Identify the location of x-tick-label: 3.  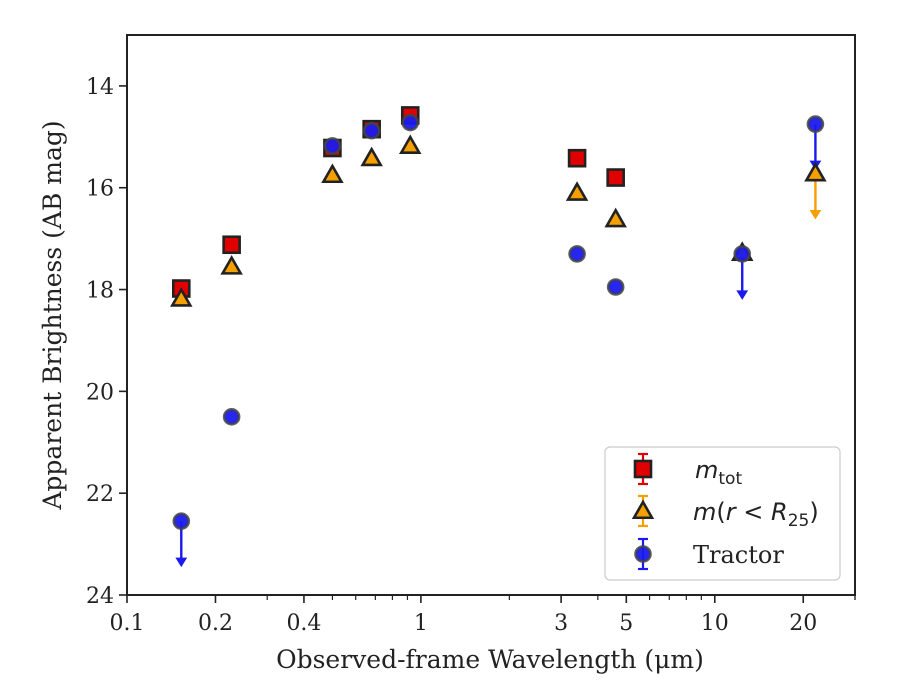
(561, 623).